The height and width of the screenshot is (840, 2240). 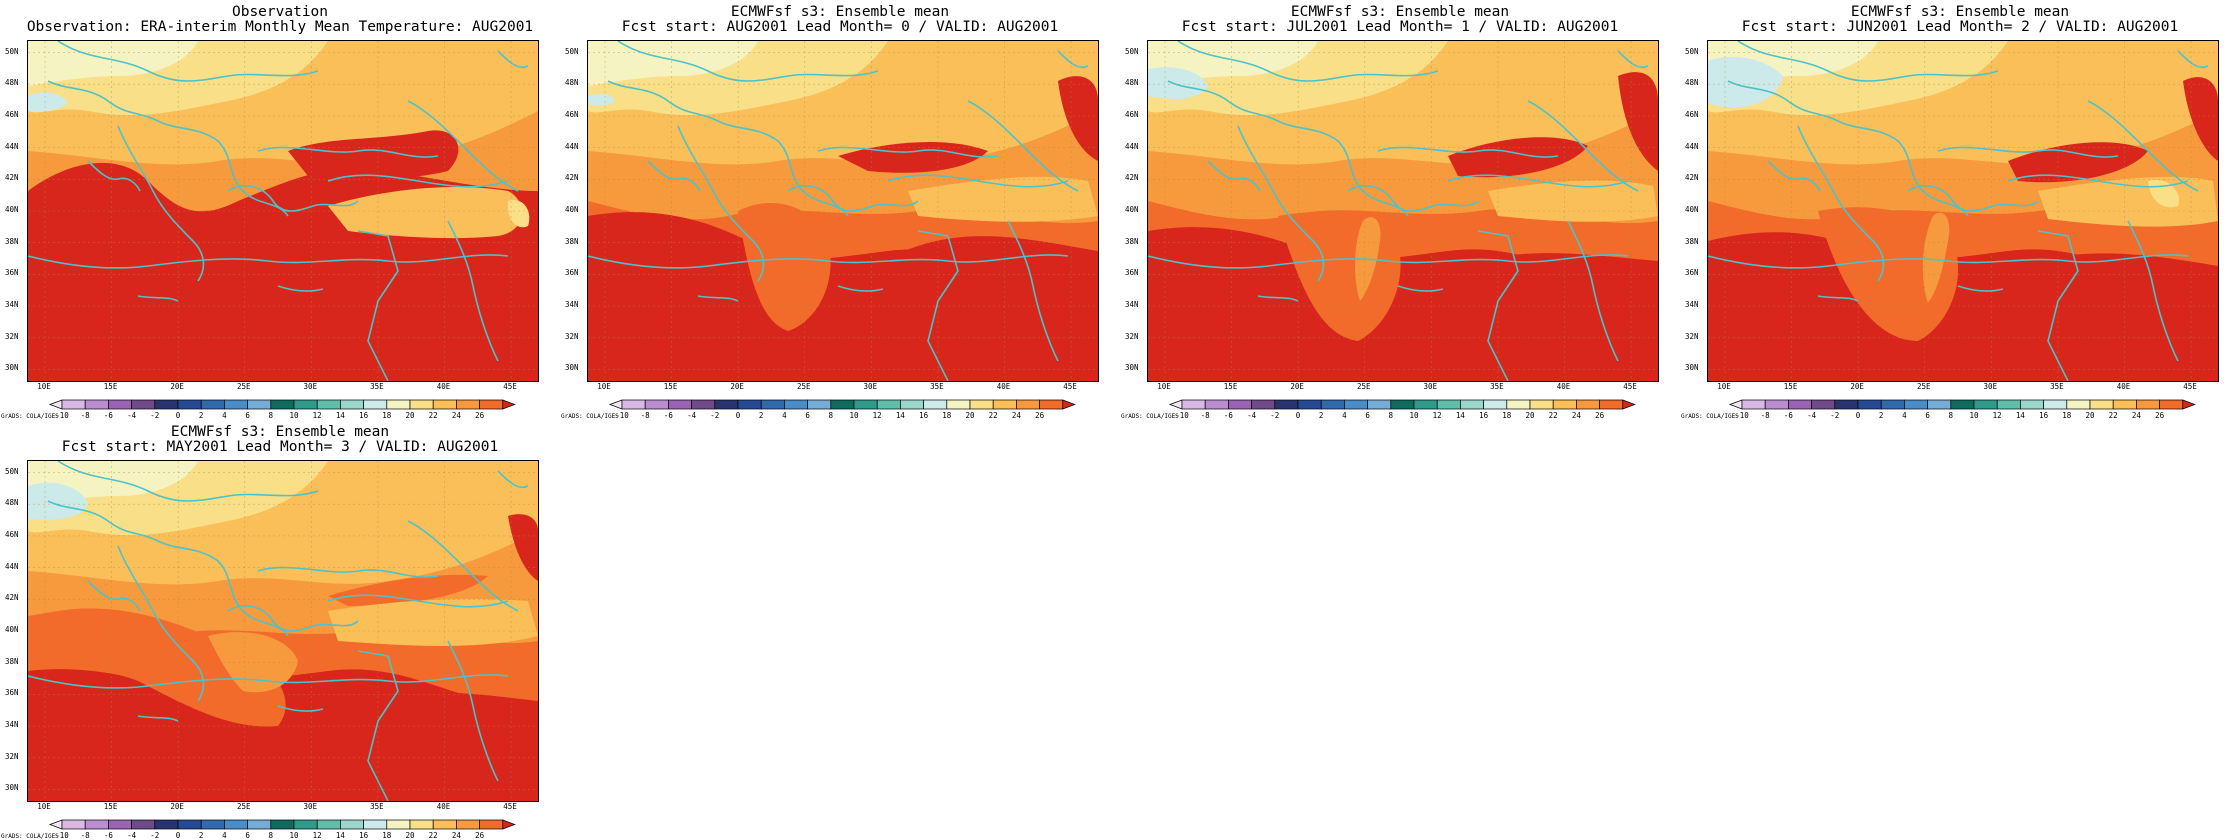 I want to click on latitude-tick-label: 36N, so click(x=12, y=273).